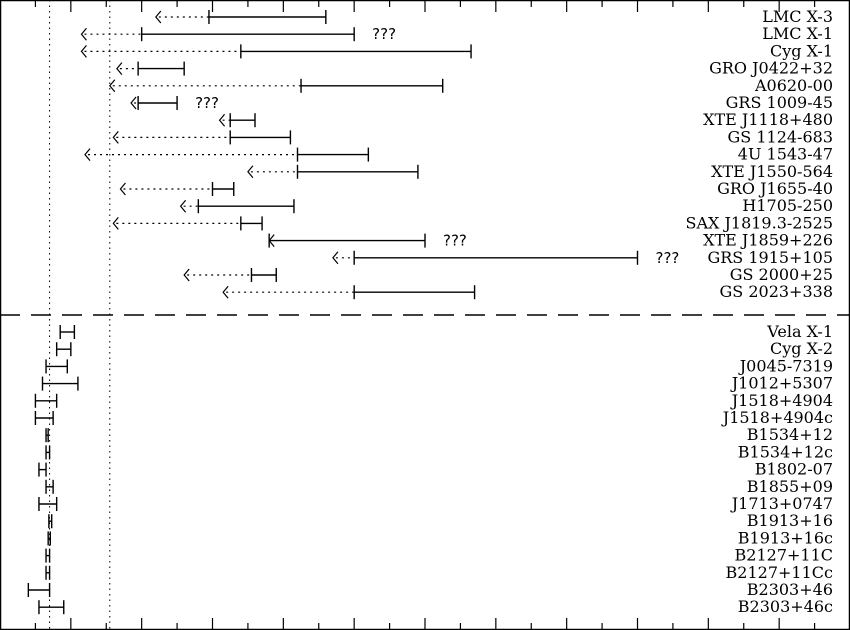 This screenshot has height=630, width=850. Describe the element at coordinates (787, 205) in the screenshot. I see `object-label: H1705-250` at that location.